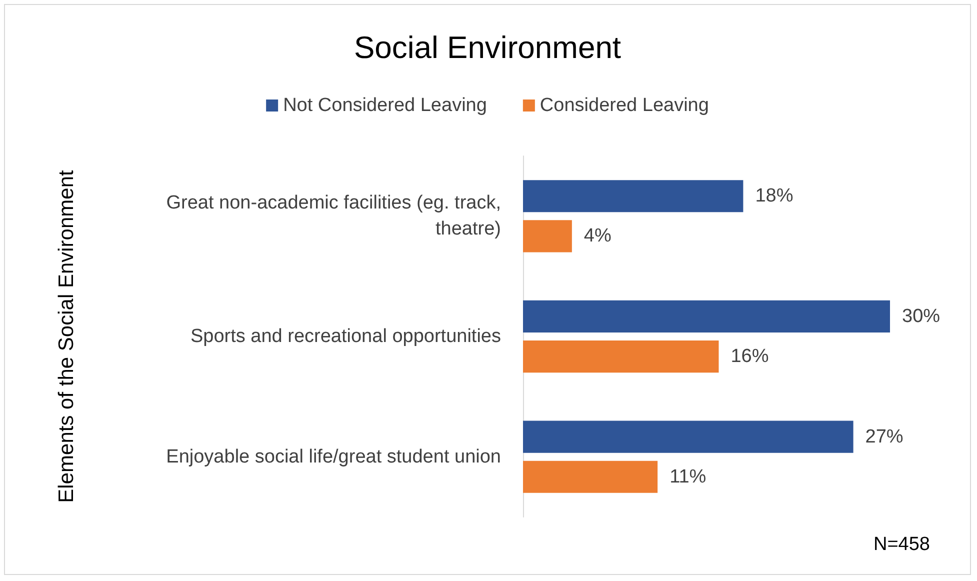  What do you see at coordinates (333, 457) in the screenshot?
I see `y-tick-label: Enjoyable social life/great student union` at bounding box center [333, 457].